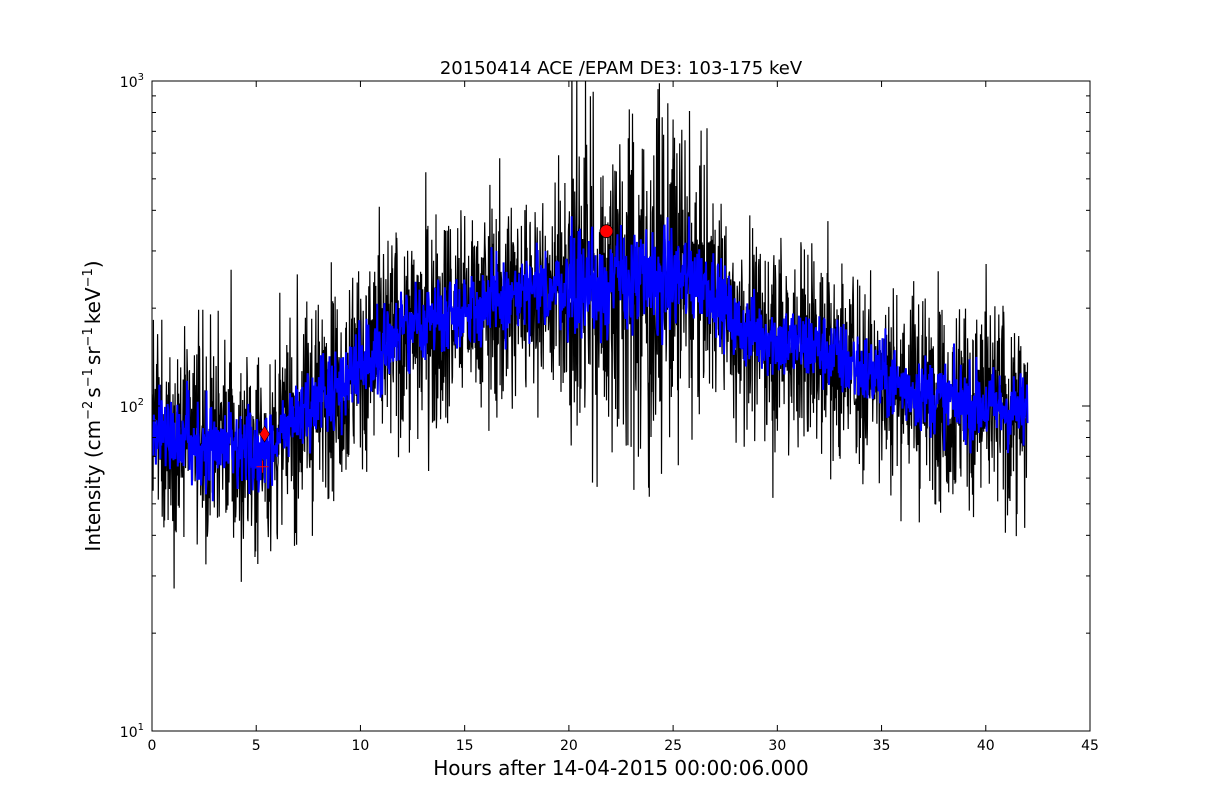  Describe the element at coordinates (262, 466) in the screenshot. I see `plus-marker` at that location.